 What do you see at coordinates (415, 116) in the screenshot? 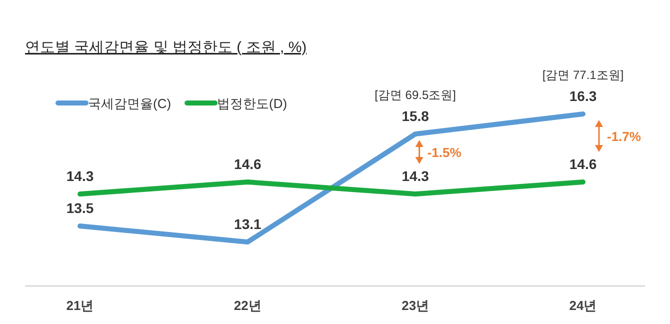
I see `data-label: 15.8` at bounding box center [415, 116].